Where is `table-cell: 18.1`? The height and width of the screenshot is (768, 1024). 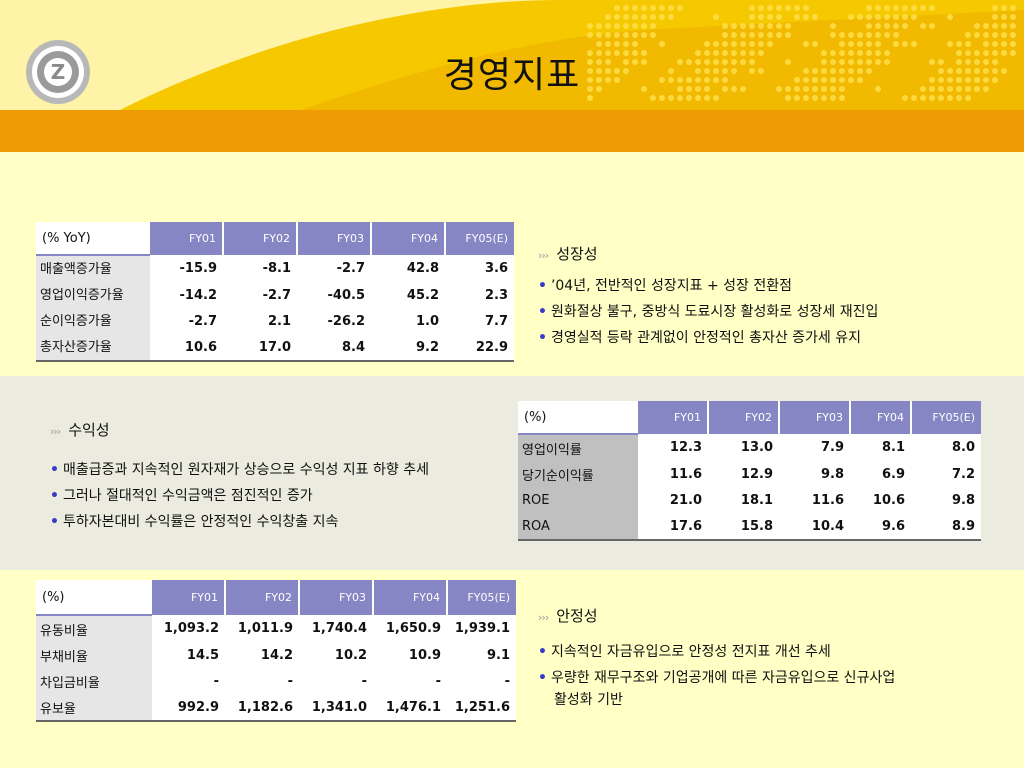
table-cell: 18.1 is located at coordinates (756, 500).